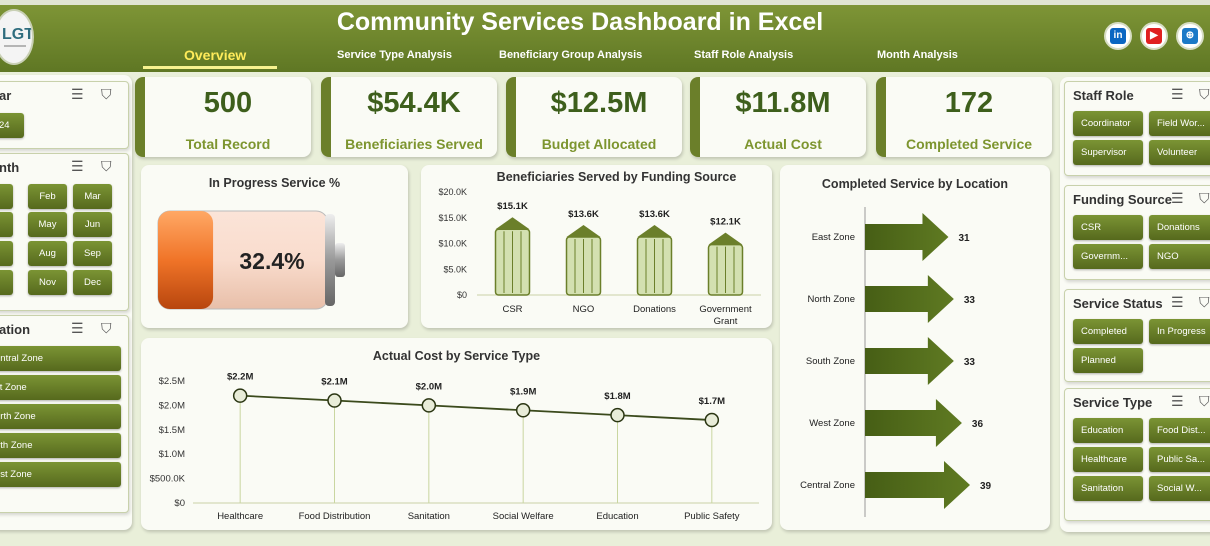 Image resolution: width=1210 pixels, height=546 pixels. What do you see at coordinates (1179, 256) in the screenshot?
I see `slicer-item: NGO` at bounding box center [1179, 256].